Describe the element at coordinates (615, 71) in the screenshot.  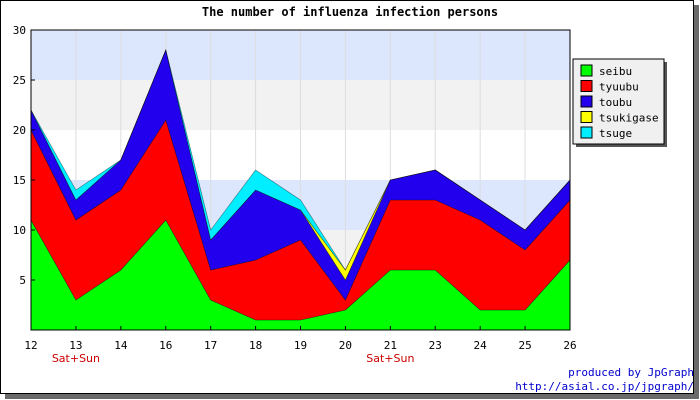
I see `legend-label: seibu` at that location.